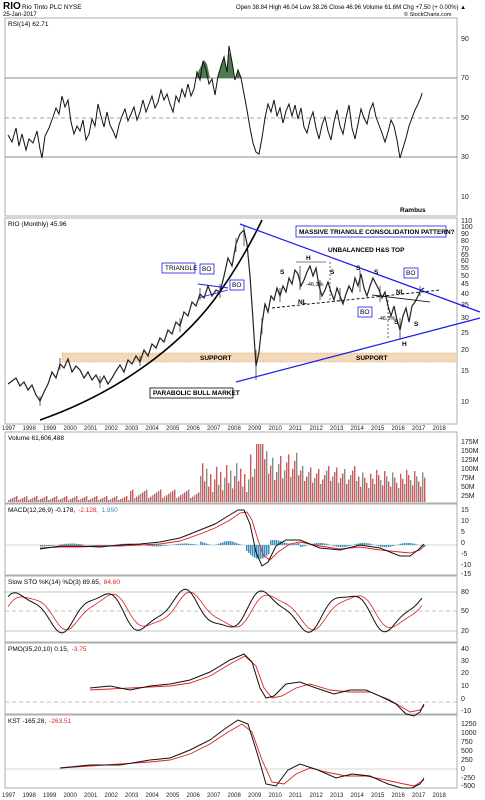 The height and width of the screenshot is (800, 485). What do you see at coordinates (151, 320) in the screenshot?
I see `parabolic-curve` at bounding box center [151, 320].